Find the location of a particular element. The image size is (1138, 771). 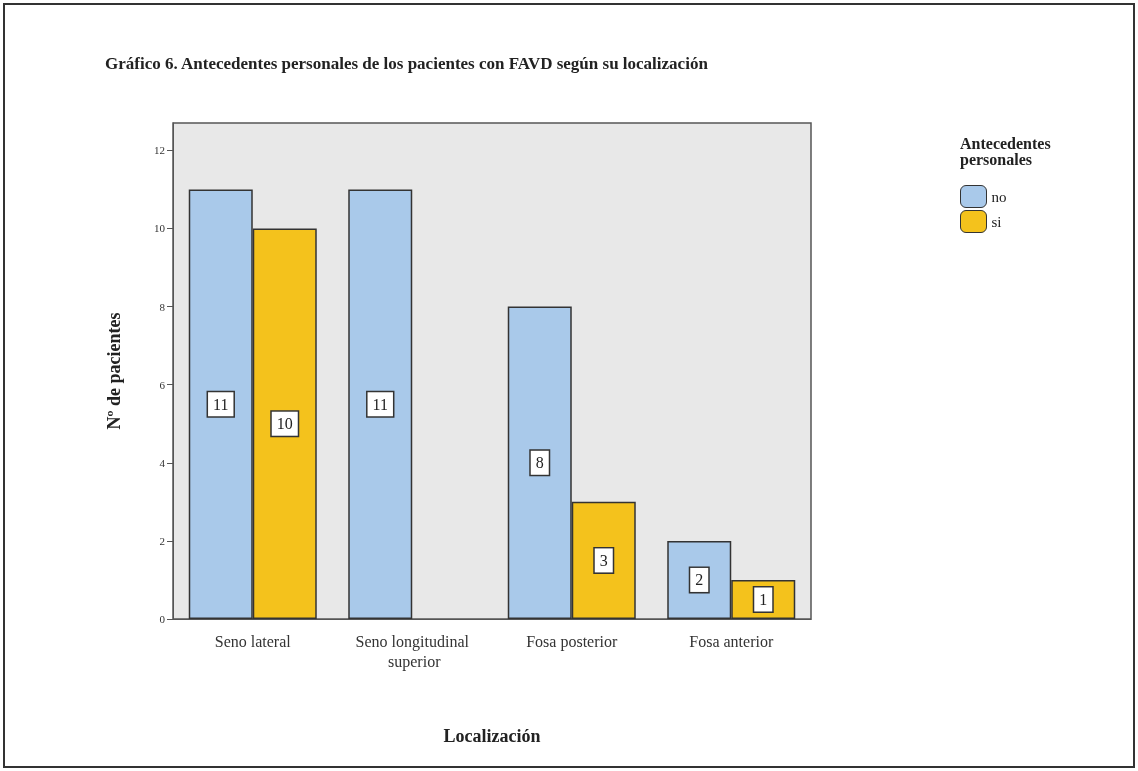

y-tick-label: 2 is located at coordinates (162, 540).